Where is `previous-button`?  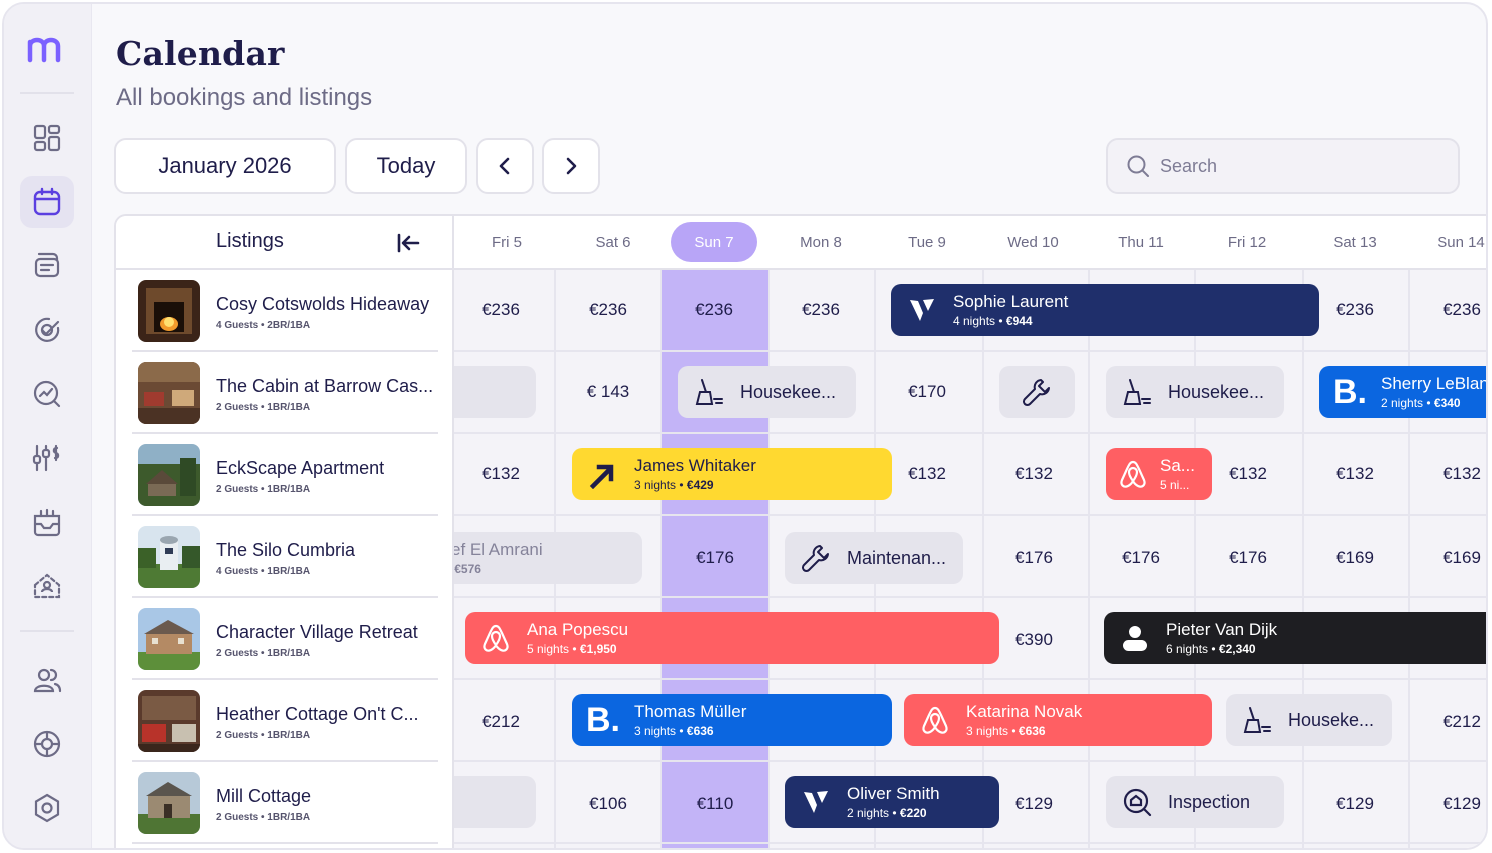
previous-button is located at coordinates (505, 166).